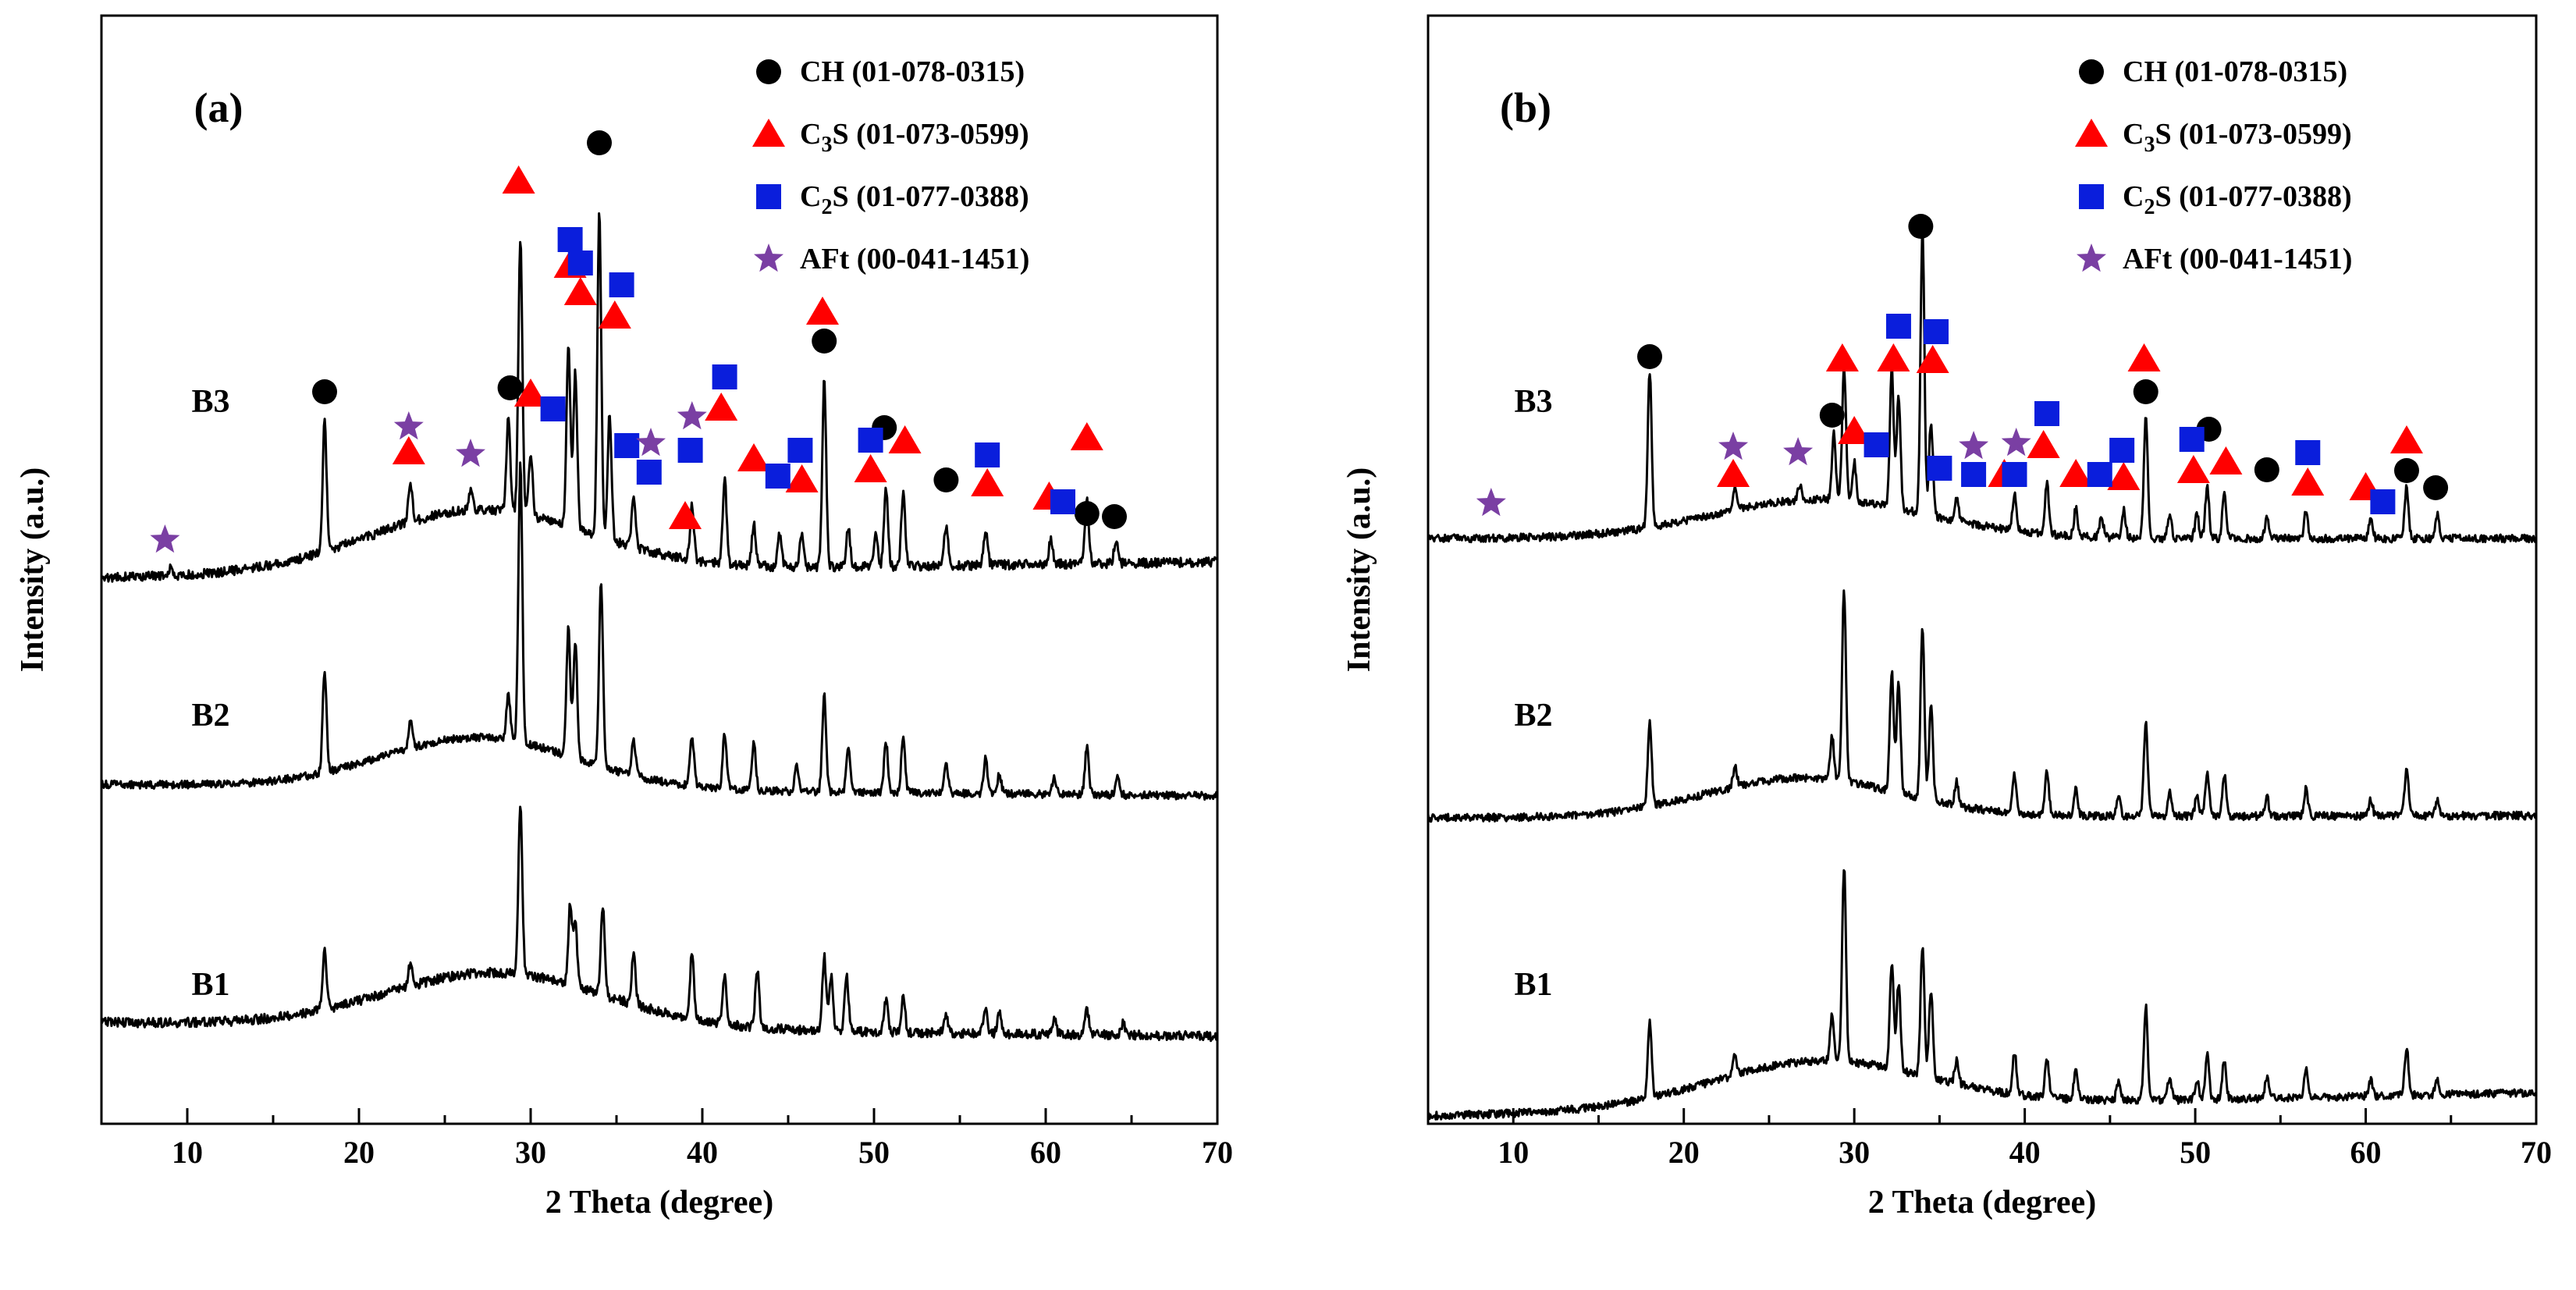 The width and height of the screenshot is (2576, 1290). I want to click on legend-ch-label: CH (01-078-0315), so click(913, 71).